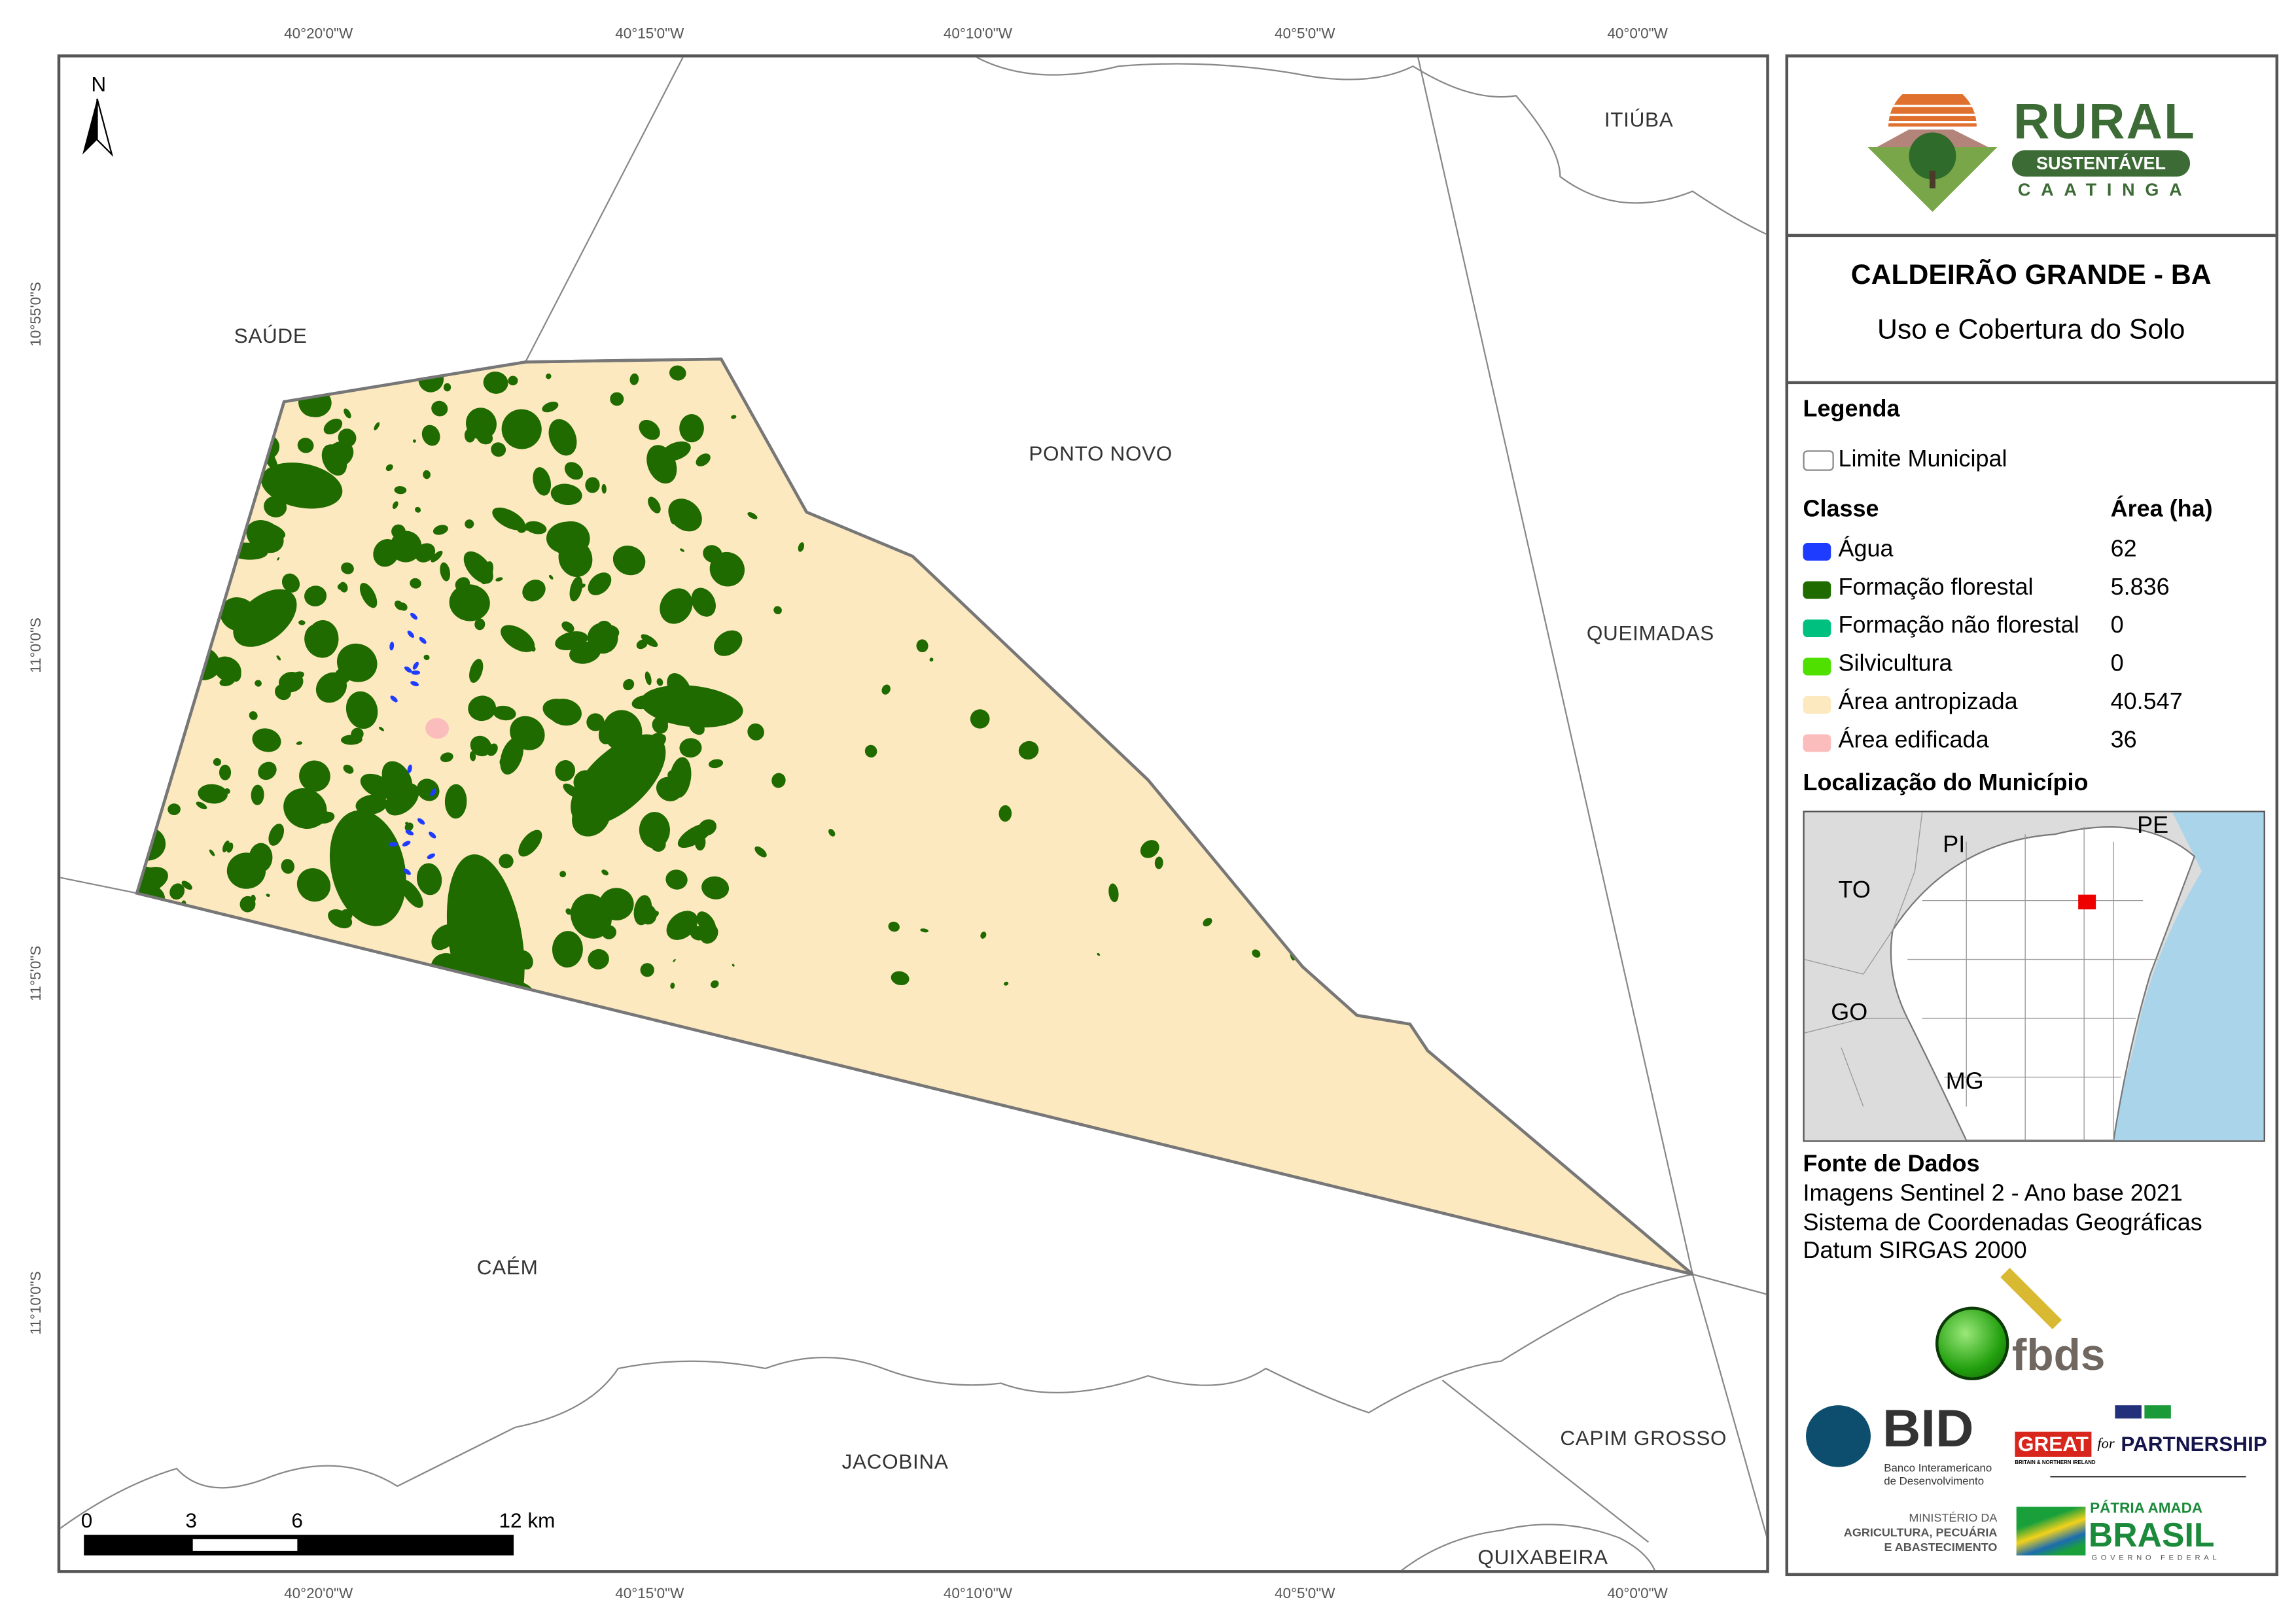  What do you see at coordinates (2117, 626) in the screenshot?
I see `class-area: 0` at bounding box center [2117, 626].